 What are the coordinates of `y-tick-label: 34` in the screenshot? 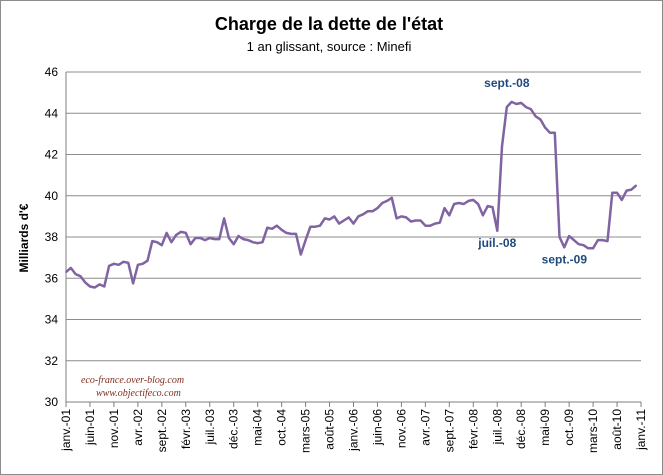 It's located at (52, 320).